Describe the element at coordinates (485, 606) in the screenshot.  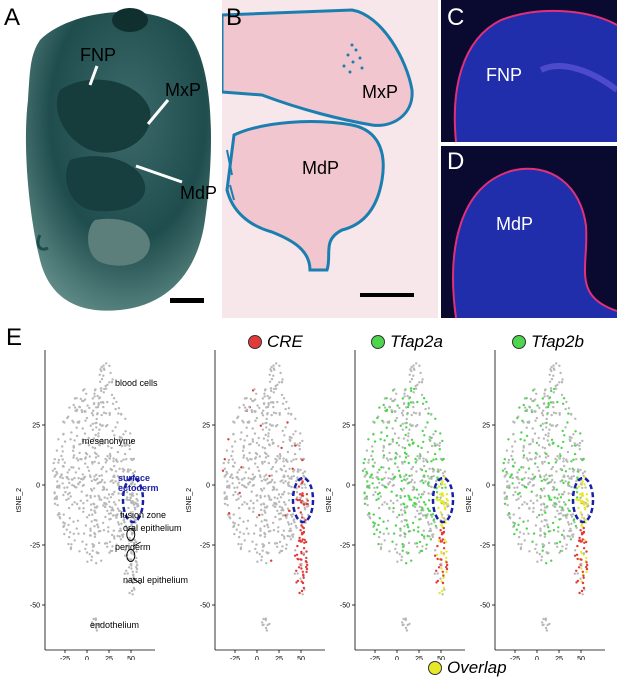
I see `y-tick-label: -50` at that location.